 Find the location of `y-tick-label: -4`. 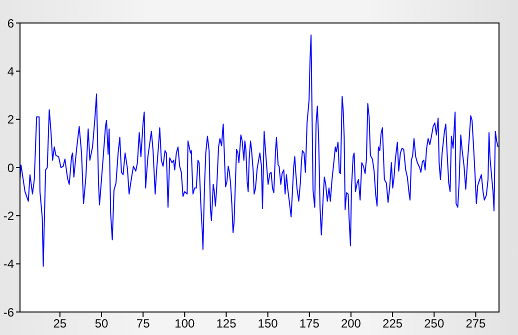

y-tick-label: -4 is located at coordinates (8, 264).